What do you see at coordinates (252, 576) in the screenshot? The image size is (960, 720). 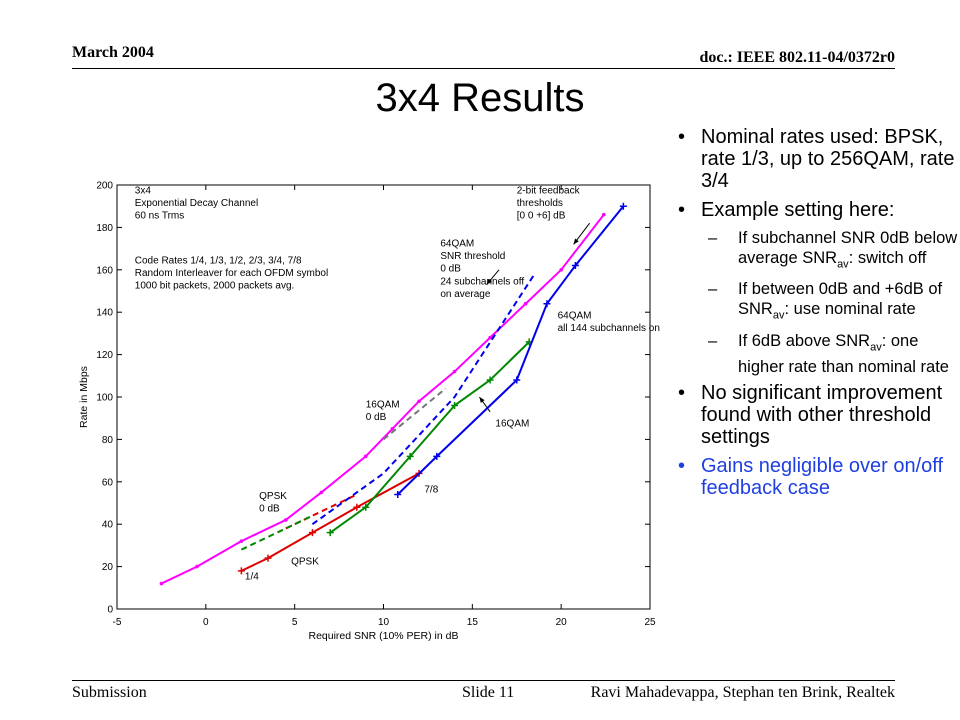 I see `chart-annotation: 1/4` at bounding box center [252, 576].